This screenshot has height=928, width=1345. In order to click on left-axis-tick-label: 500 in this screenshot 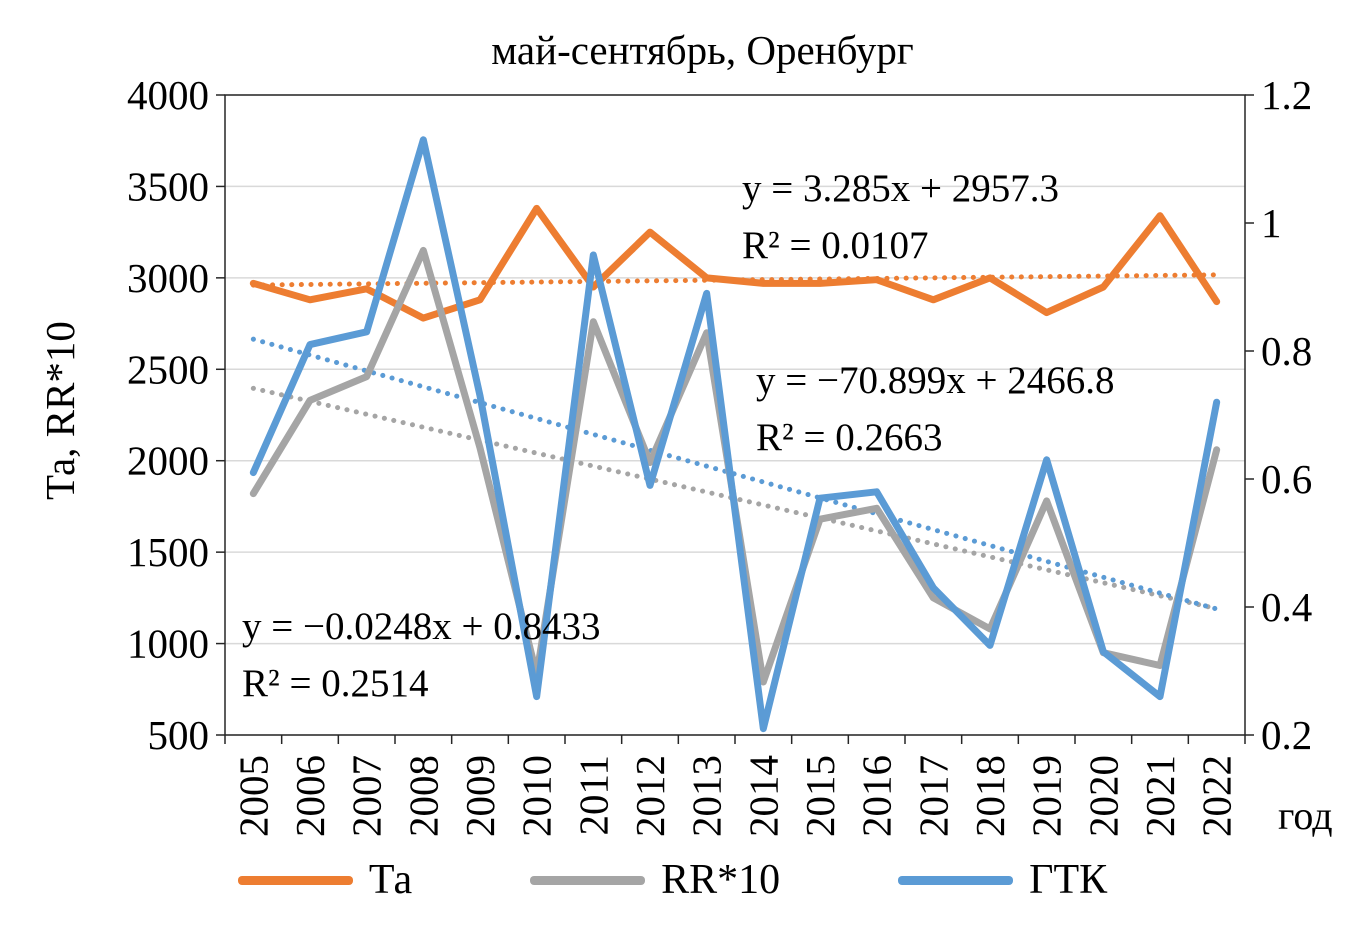, I will do `click(179, 735)`.